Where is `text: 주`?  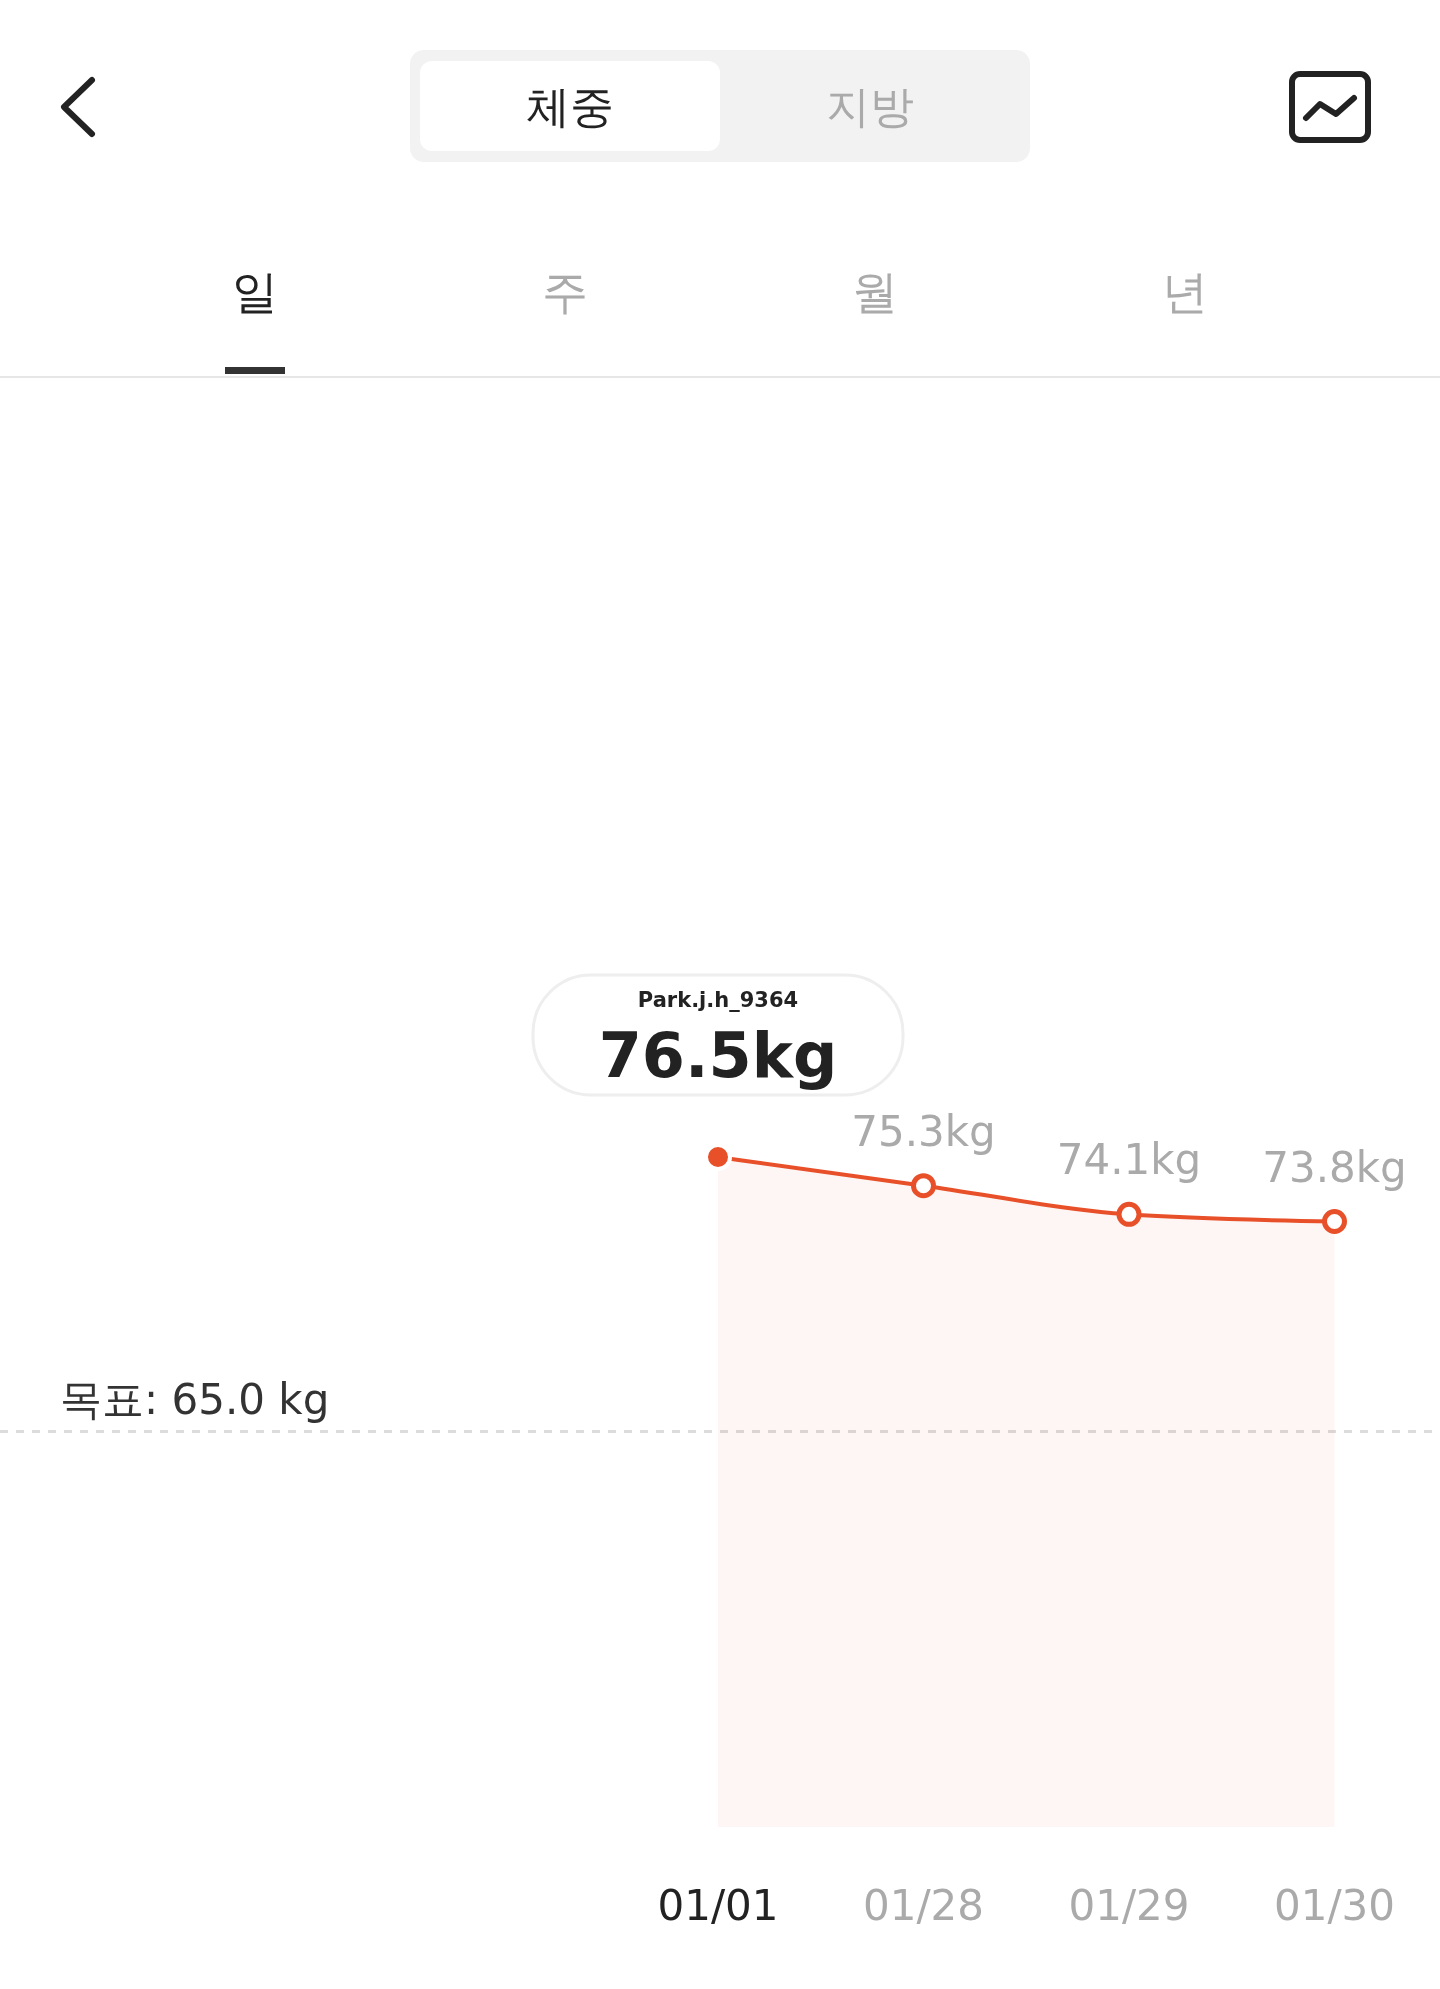 text: 주 is located at coordinates (565, 292).